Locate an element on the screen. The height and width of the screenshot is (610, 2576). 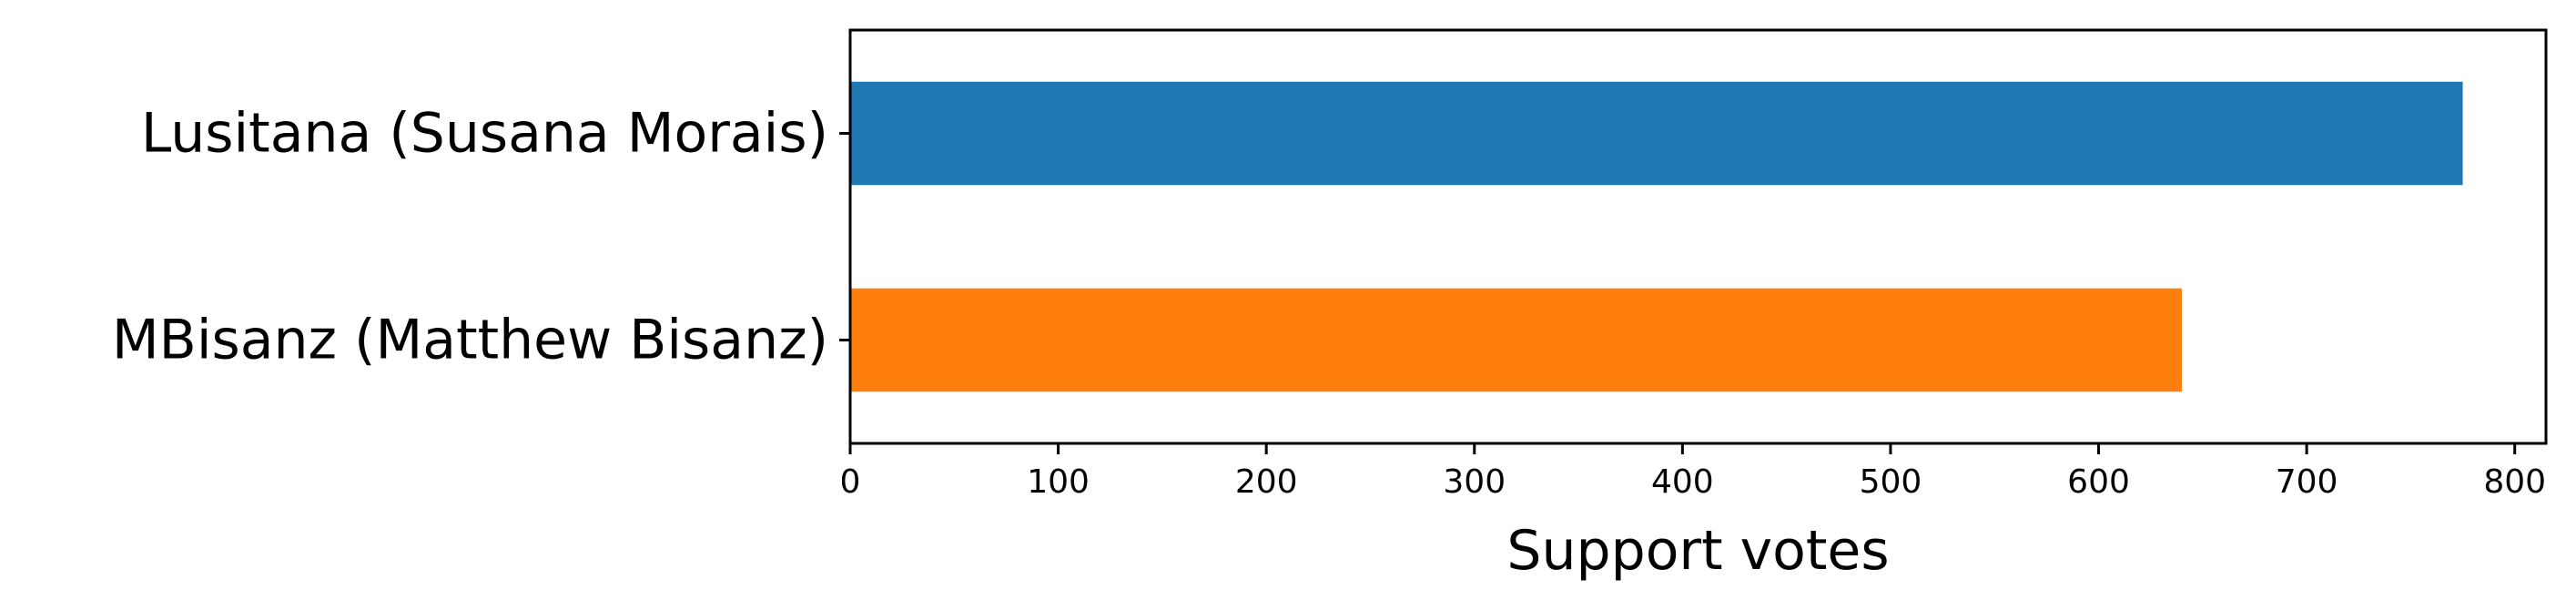
category-label: Lusitana (Susana Morais) is located at coordinates (484, 134).